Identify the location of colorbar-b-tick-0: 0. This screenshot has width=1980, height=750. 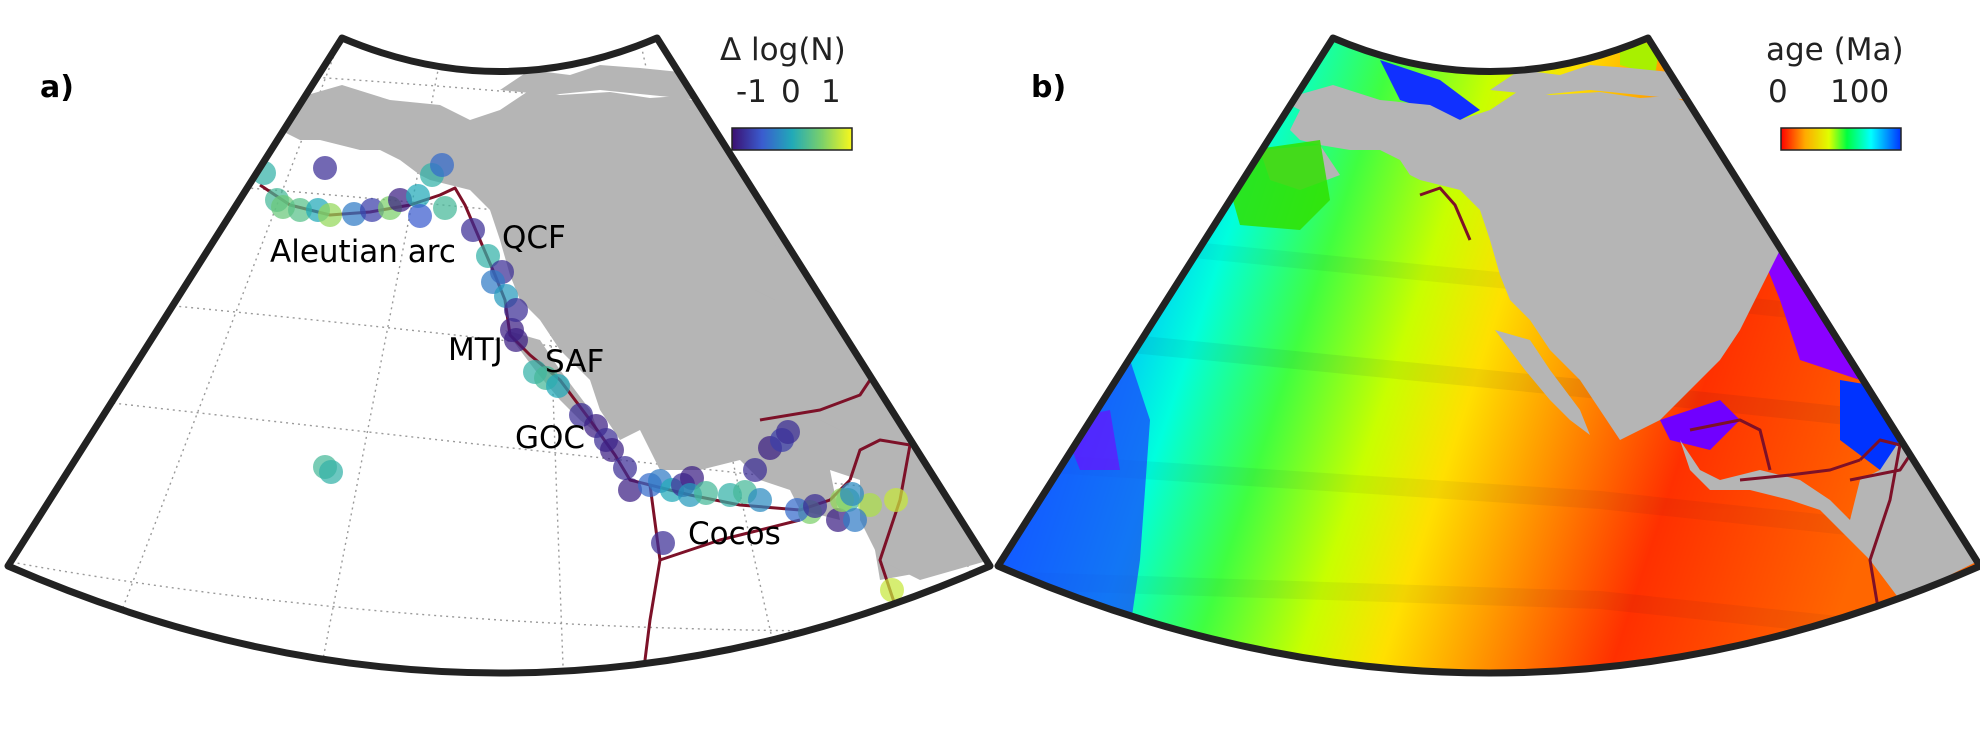
(1778, 92).